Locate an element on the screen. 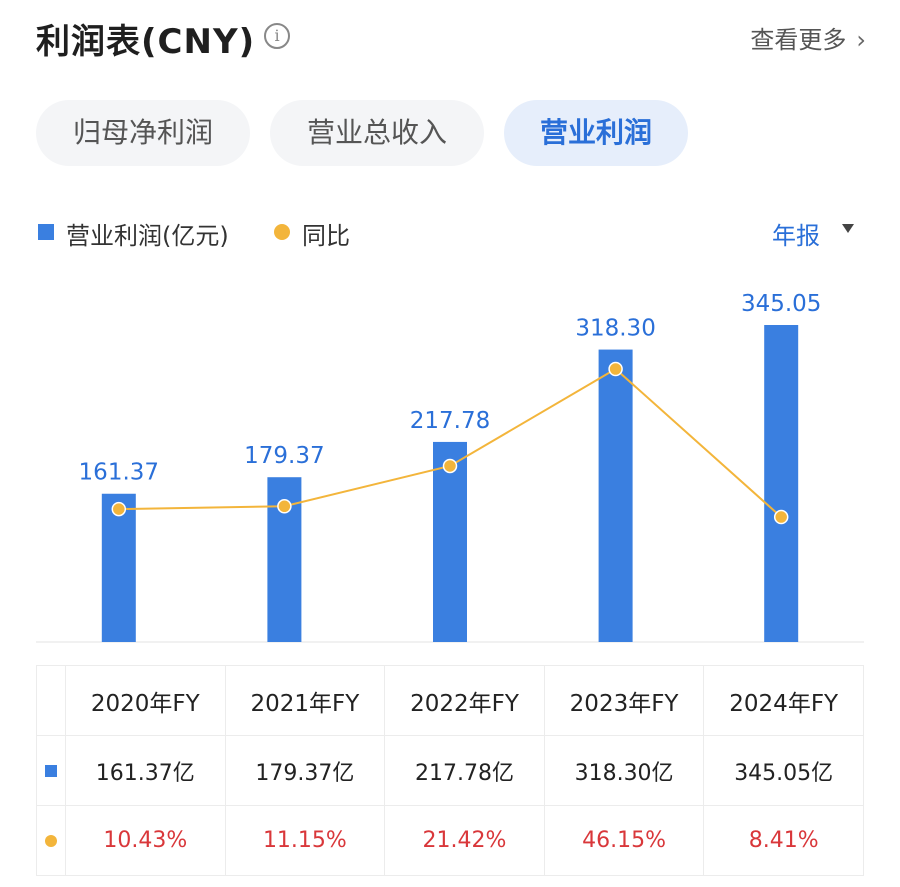 The width and height of the screenshot is (900, 887). dot-marker-icon is located at coordinates (51, 841).